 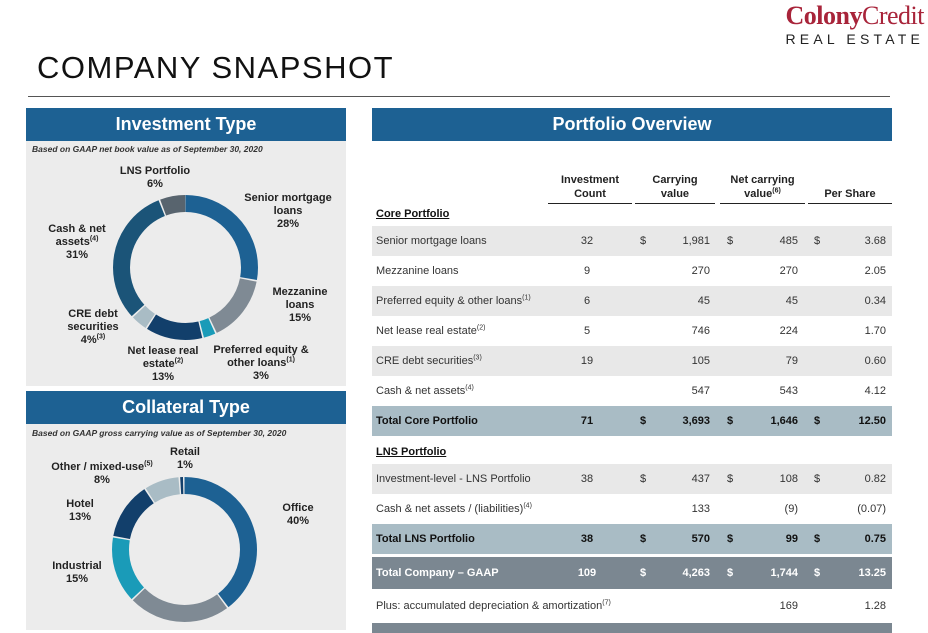 I want to click on segment-office, so click(x=184, y=549).